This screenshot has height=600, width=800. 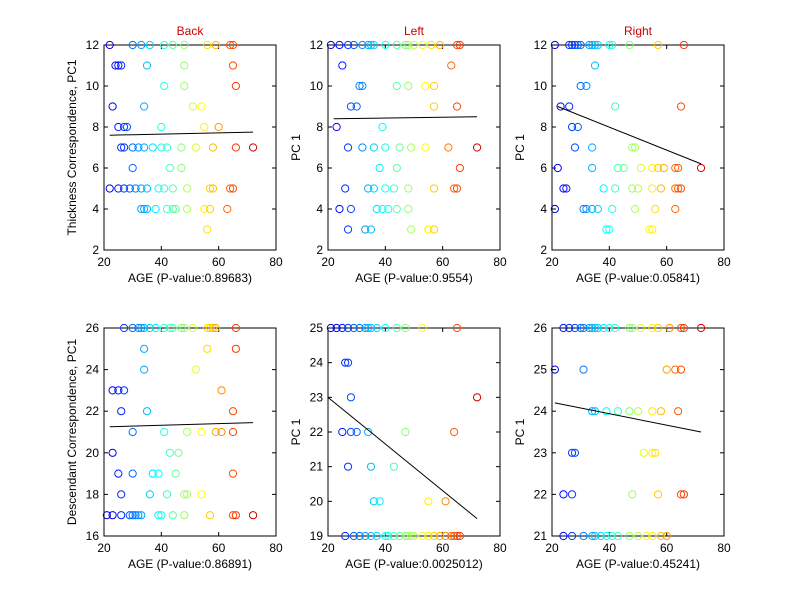 What do you see at coordinates (667, 262) in the screenshot?
I see `x-tick-label: 60` at bounding box center [667, 262].